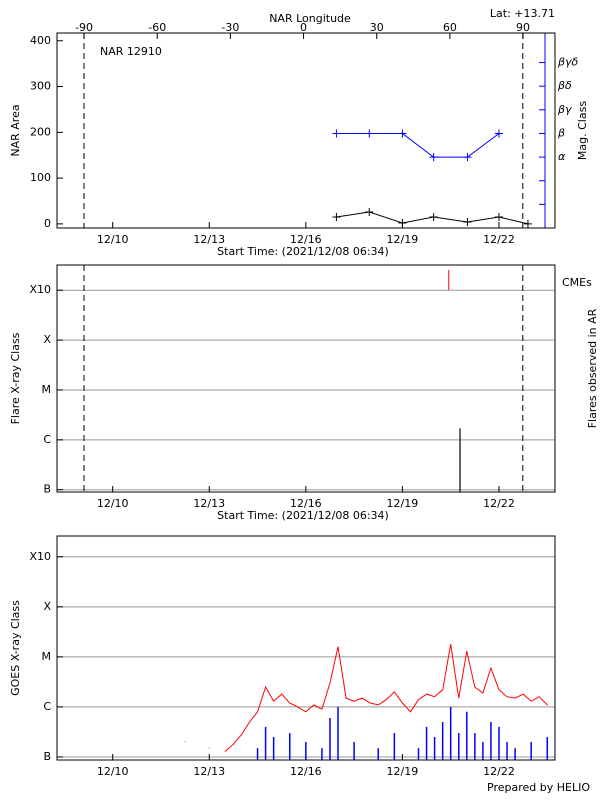 This screenshot has height=800, width=600. I want to click on y-axis-label: GOES X-ray Class, so click(15, 648).